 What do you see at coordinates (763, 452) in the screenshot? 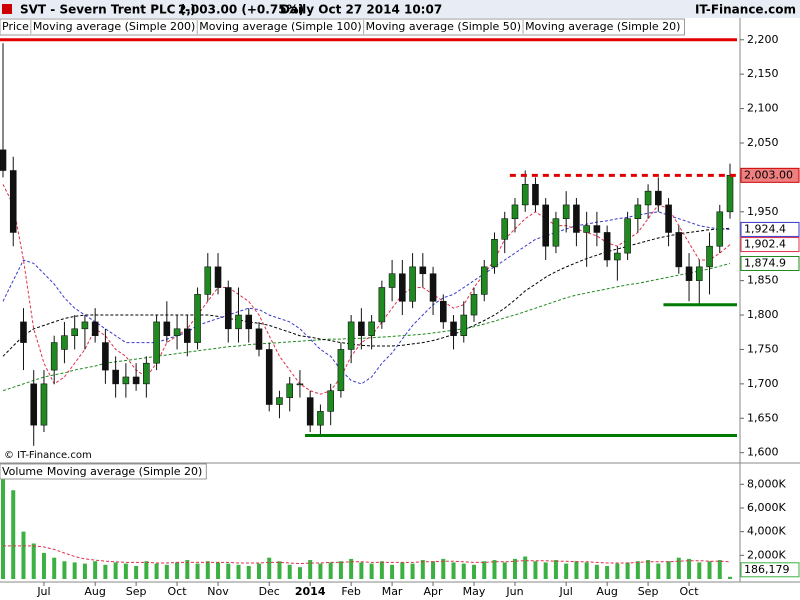
I see `y-tick-label: 1,600` at bounding box center [763, 452].